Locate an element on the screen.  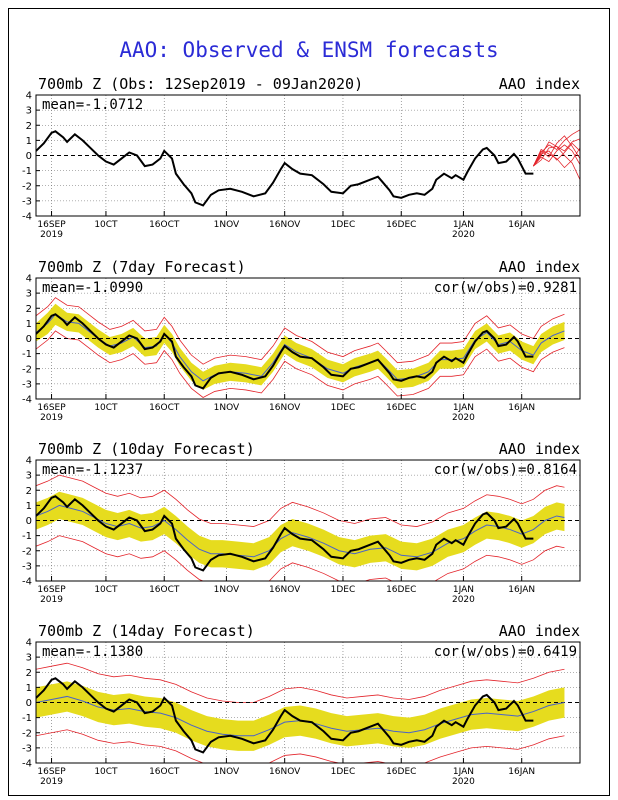
mean-label: mean=-1.1237 is located at coordinates (92, 470).